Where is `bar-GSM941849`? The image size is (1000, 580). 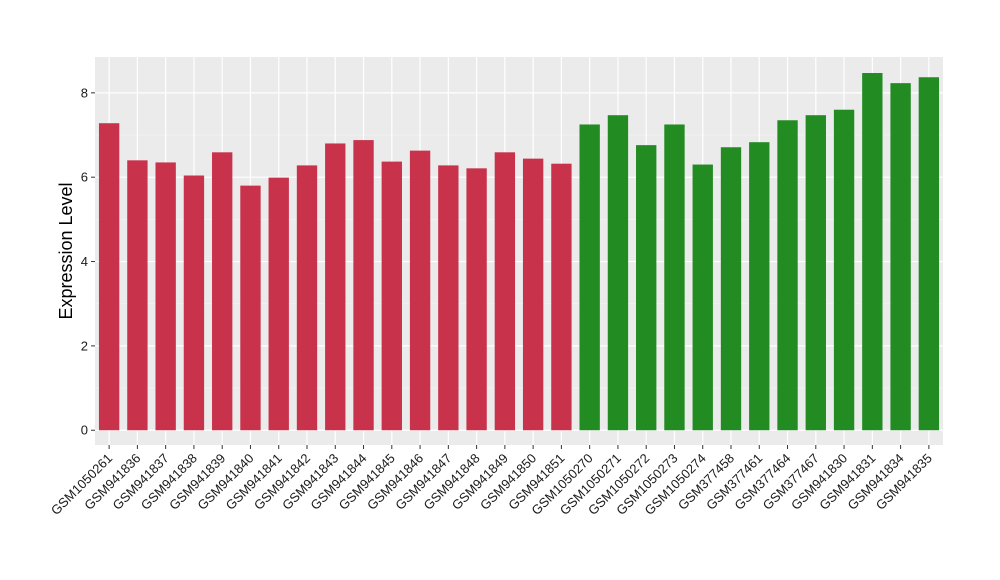 bar-GSM941849 is located at coordinates (505, 291).